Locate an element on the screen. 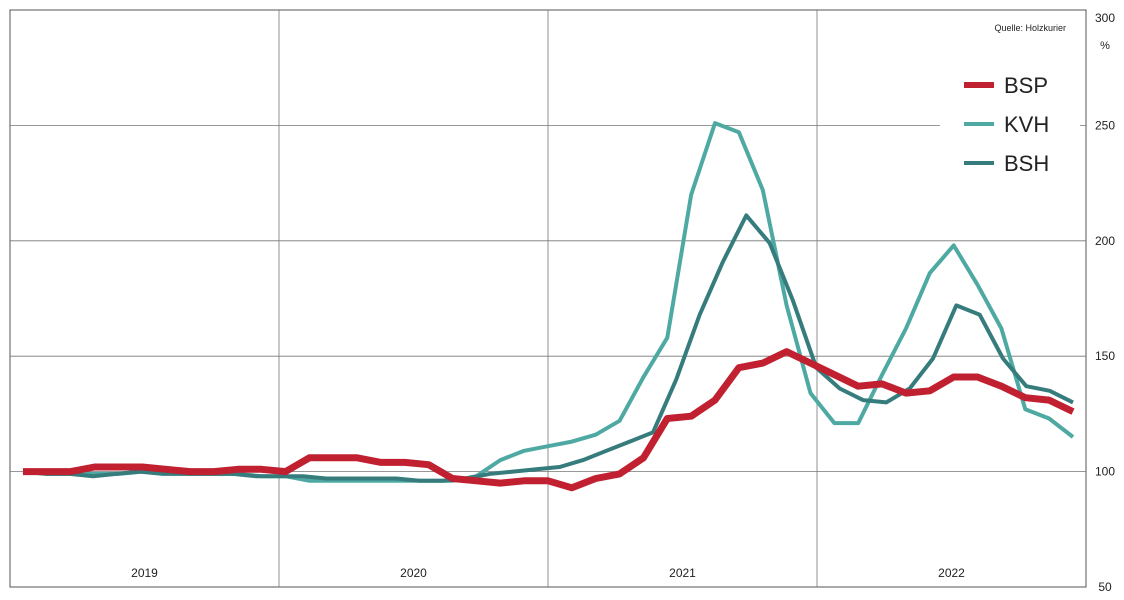 This screenshot has width=1124, height=600. legend-background is located at coordinates (1010, 122).